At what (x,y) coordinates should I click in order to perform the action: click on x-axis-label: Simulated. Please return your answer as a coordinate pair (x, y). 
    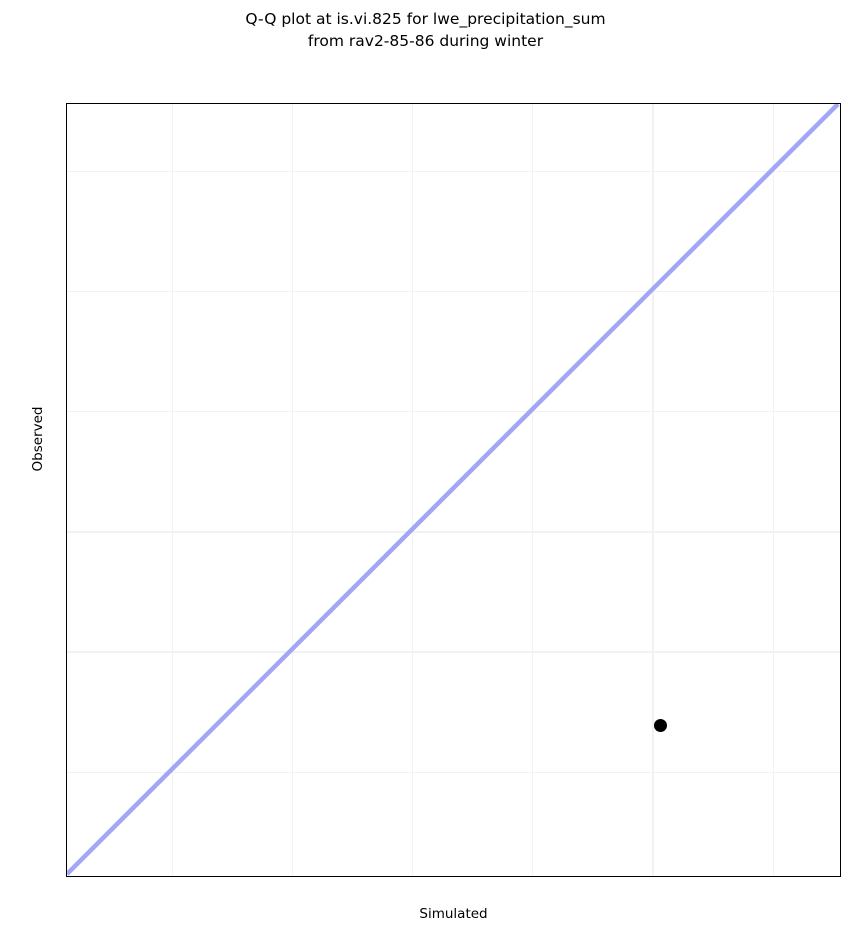
    Looking at the image, I should click on (453, 914).